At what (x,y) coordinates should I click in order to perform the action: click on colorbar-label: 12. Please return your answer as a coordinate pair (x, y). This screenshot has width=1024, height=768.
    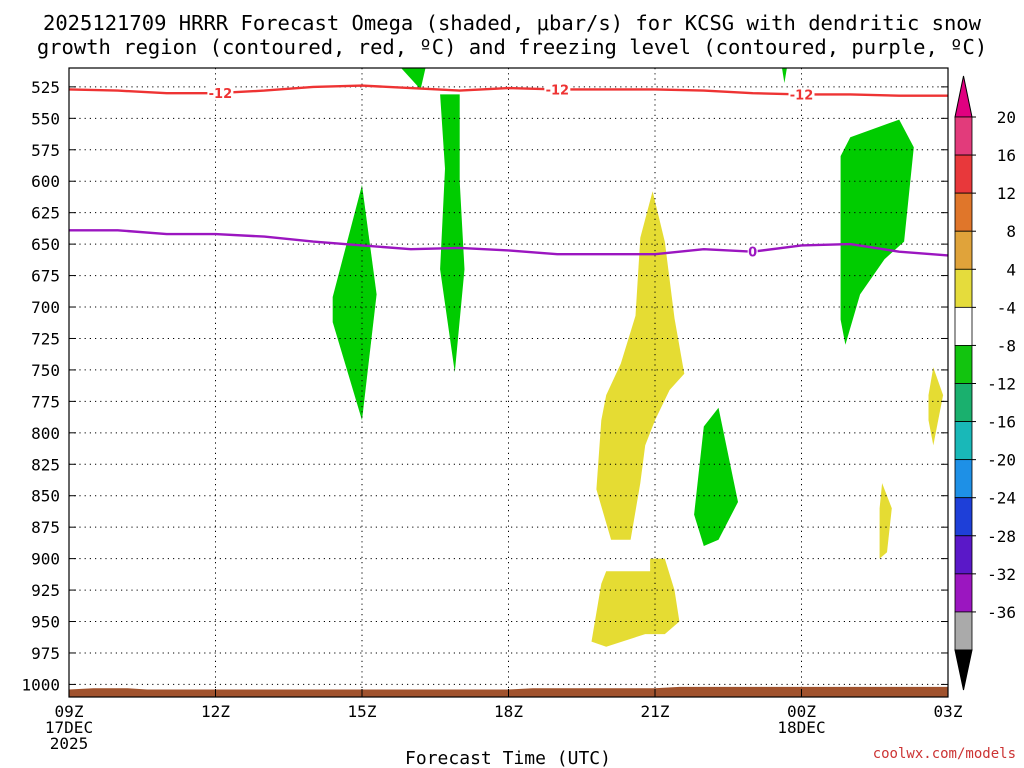
    Looking at the image, I should click on (1006, 193).